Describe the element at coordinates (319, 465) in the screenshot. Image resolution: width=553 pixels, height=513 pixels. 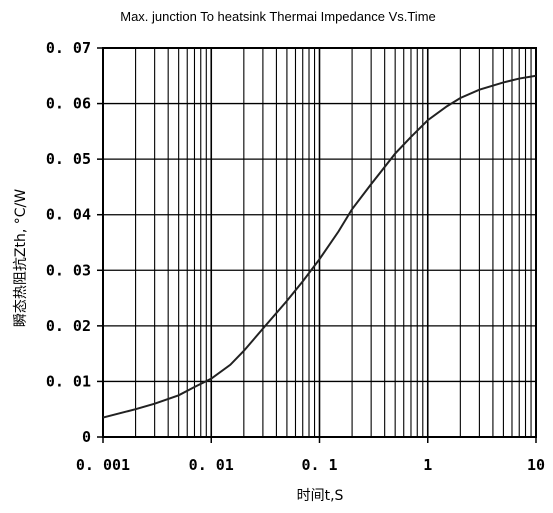
I see `x-tick-label: 0. 1` at that location.